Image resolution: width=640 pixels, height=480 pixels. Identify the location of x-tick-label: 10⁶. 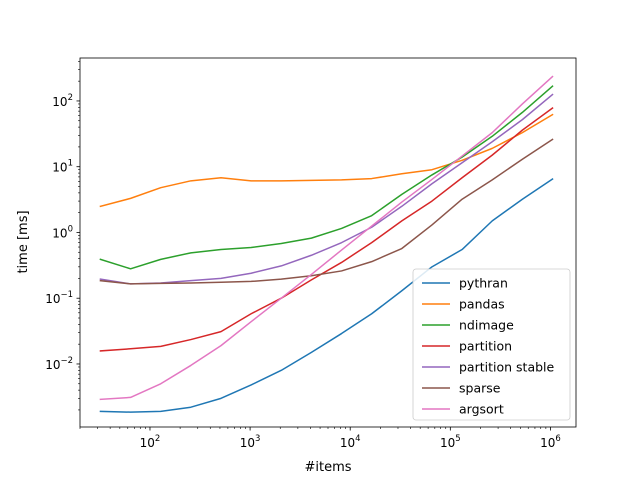
(550, 442).